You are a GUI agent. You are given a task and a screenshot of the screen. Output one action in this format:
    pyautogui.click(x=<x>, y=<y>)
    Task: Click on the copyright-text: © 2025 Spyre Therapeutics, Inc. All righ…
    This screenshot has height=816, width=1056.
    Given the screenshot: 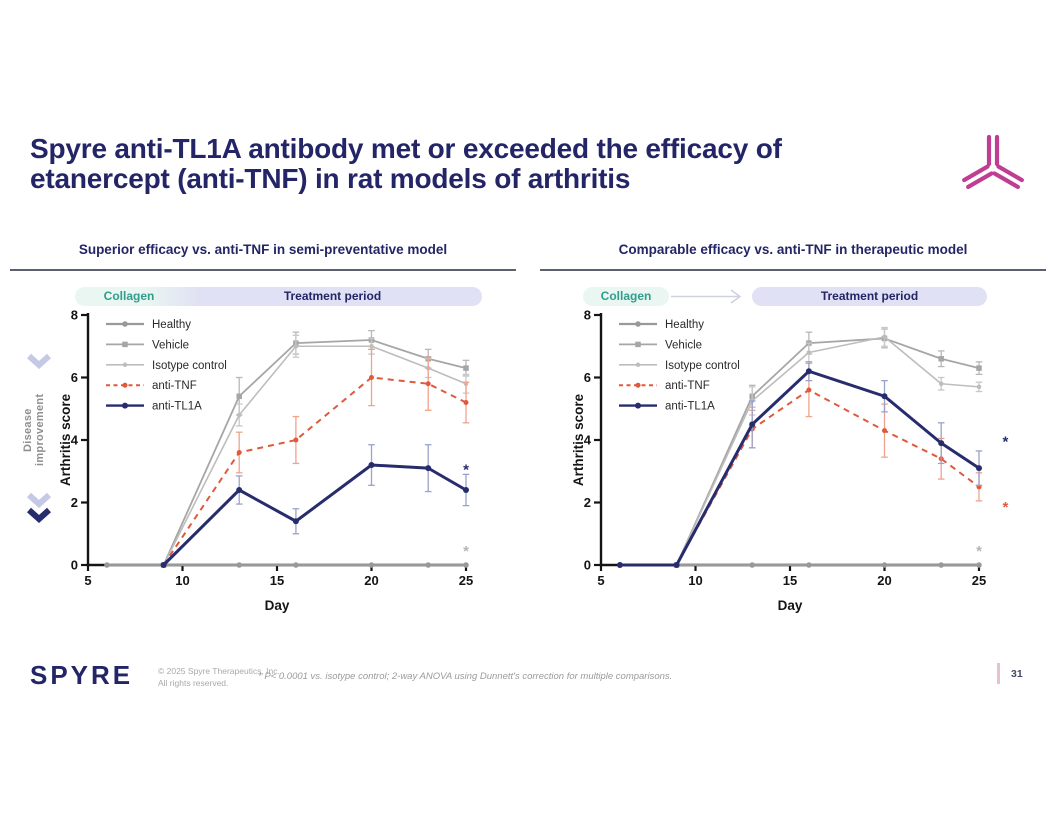 What is the action you would take?
    pyautogui.click(x=219, y=678)
    